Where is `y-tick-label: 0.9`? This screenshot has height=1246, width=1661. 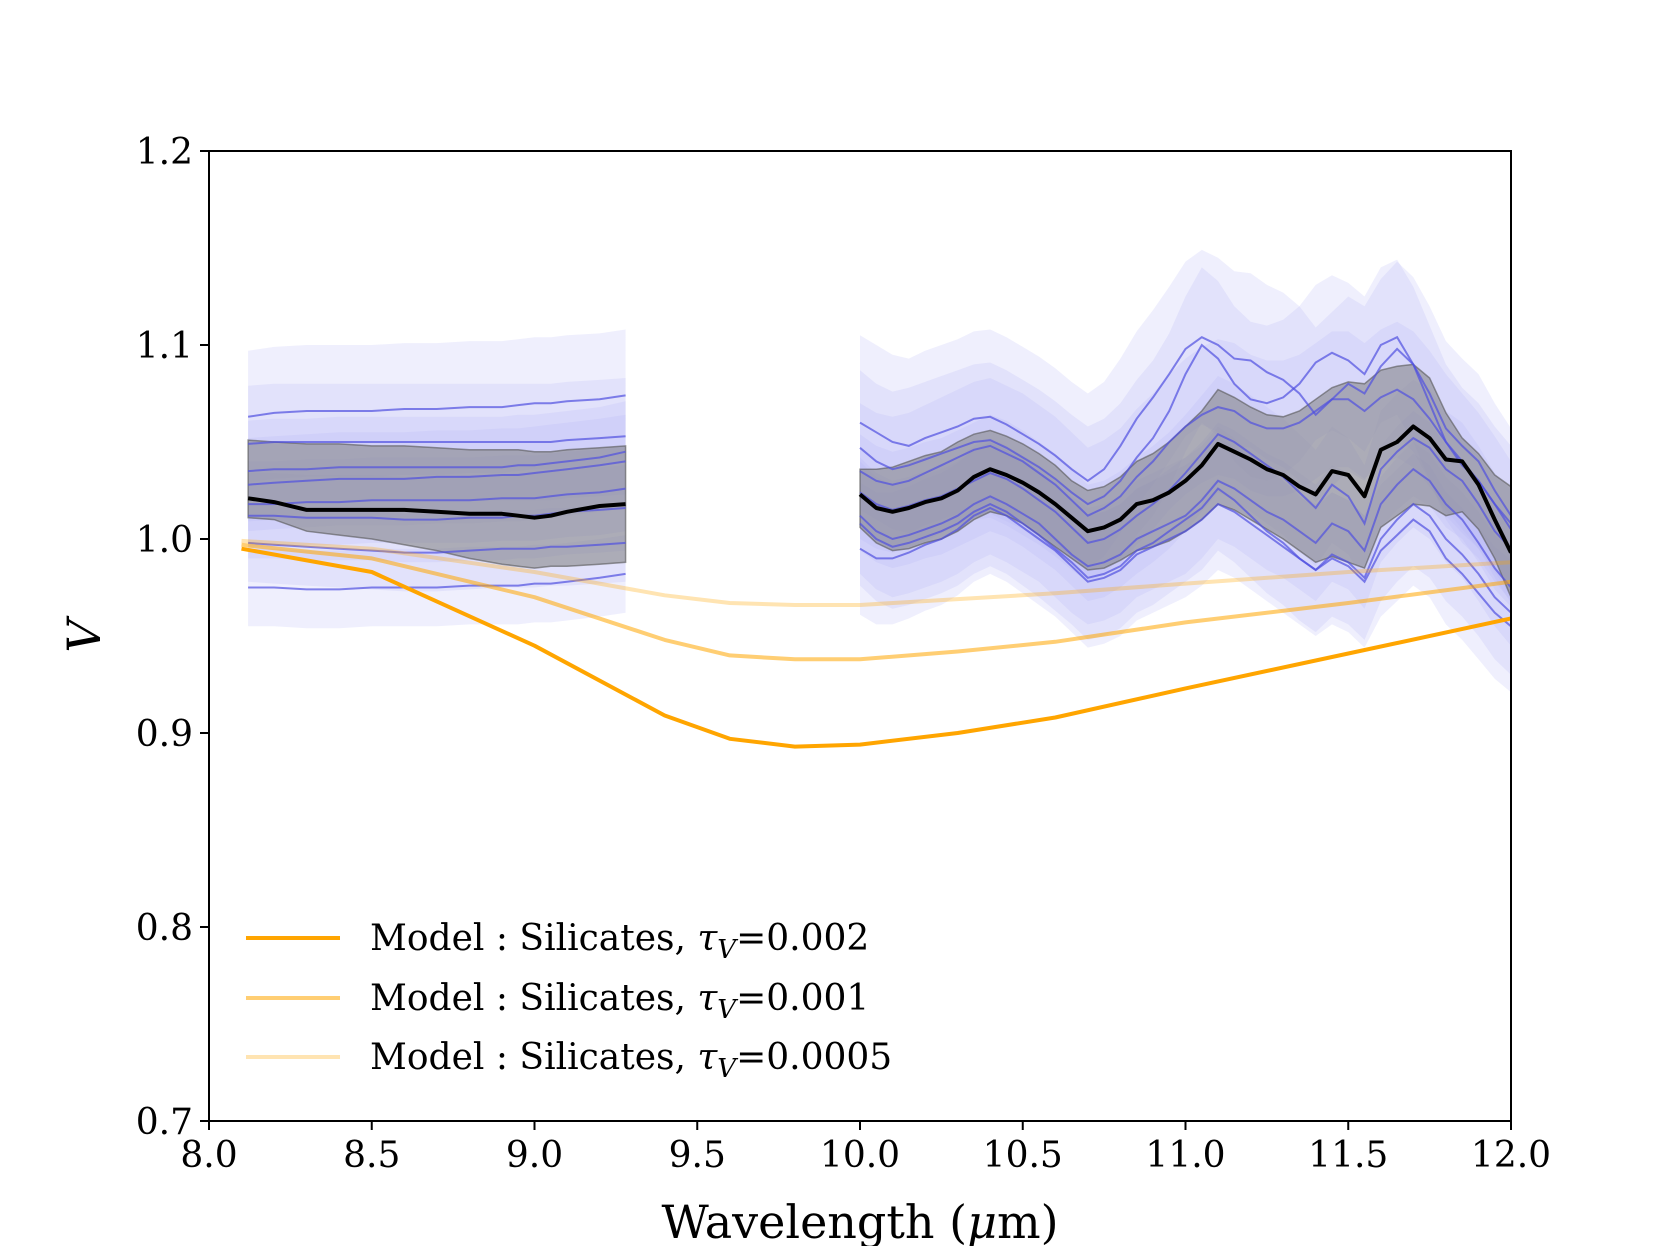
y-tick-label: 0.9 is located at coordinates (164, 734).